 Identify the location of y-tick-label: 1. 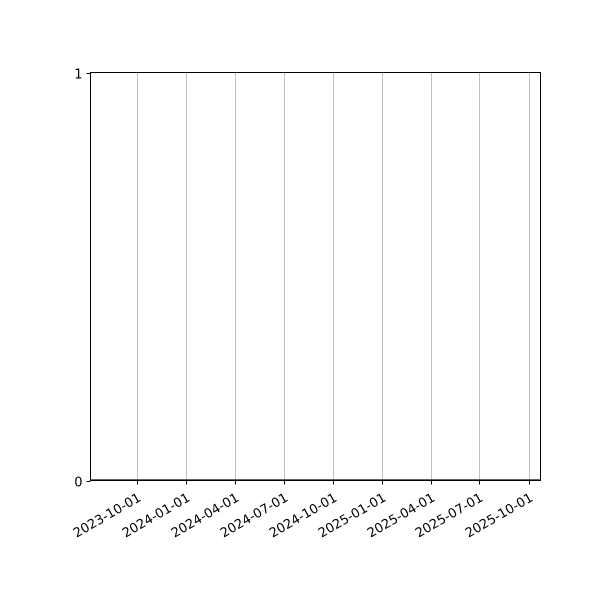
(78, 75).